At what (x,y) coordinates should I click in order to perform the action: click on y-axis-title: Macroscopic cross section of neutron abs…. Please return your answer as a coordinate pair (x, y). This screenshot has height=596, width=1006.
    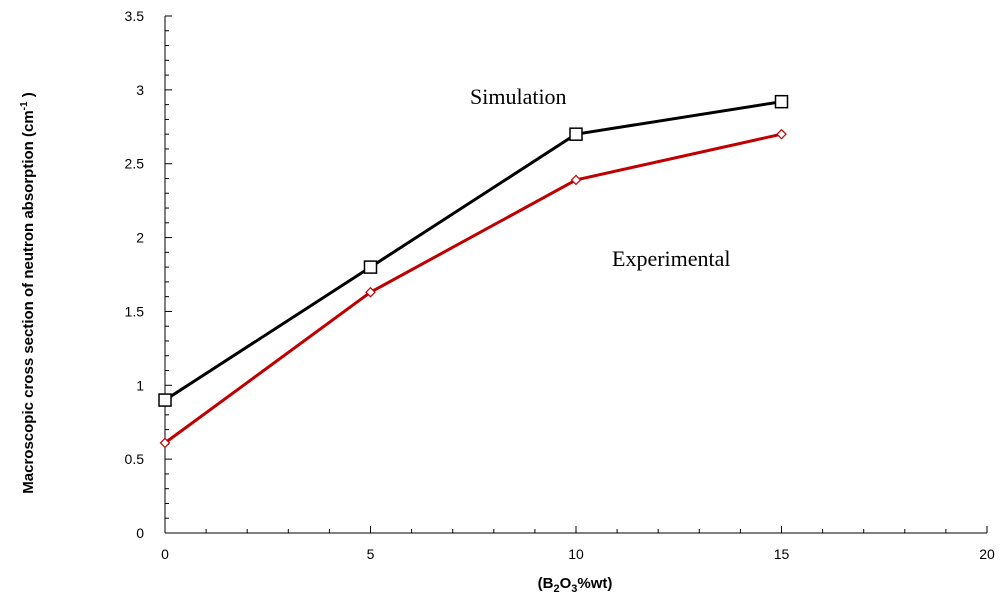
    Looking at the image, I should click on (28, 292).